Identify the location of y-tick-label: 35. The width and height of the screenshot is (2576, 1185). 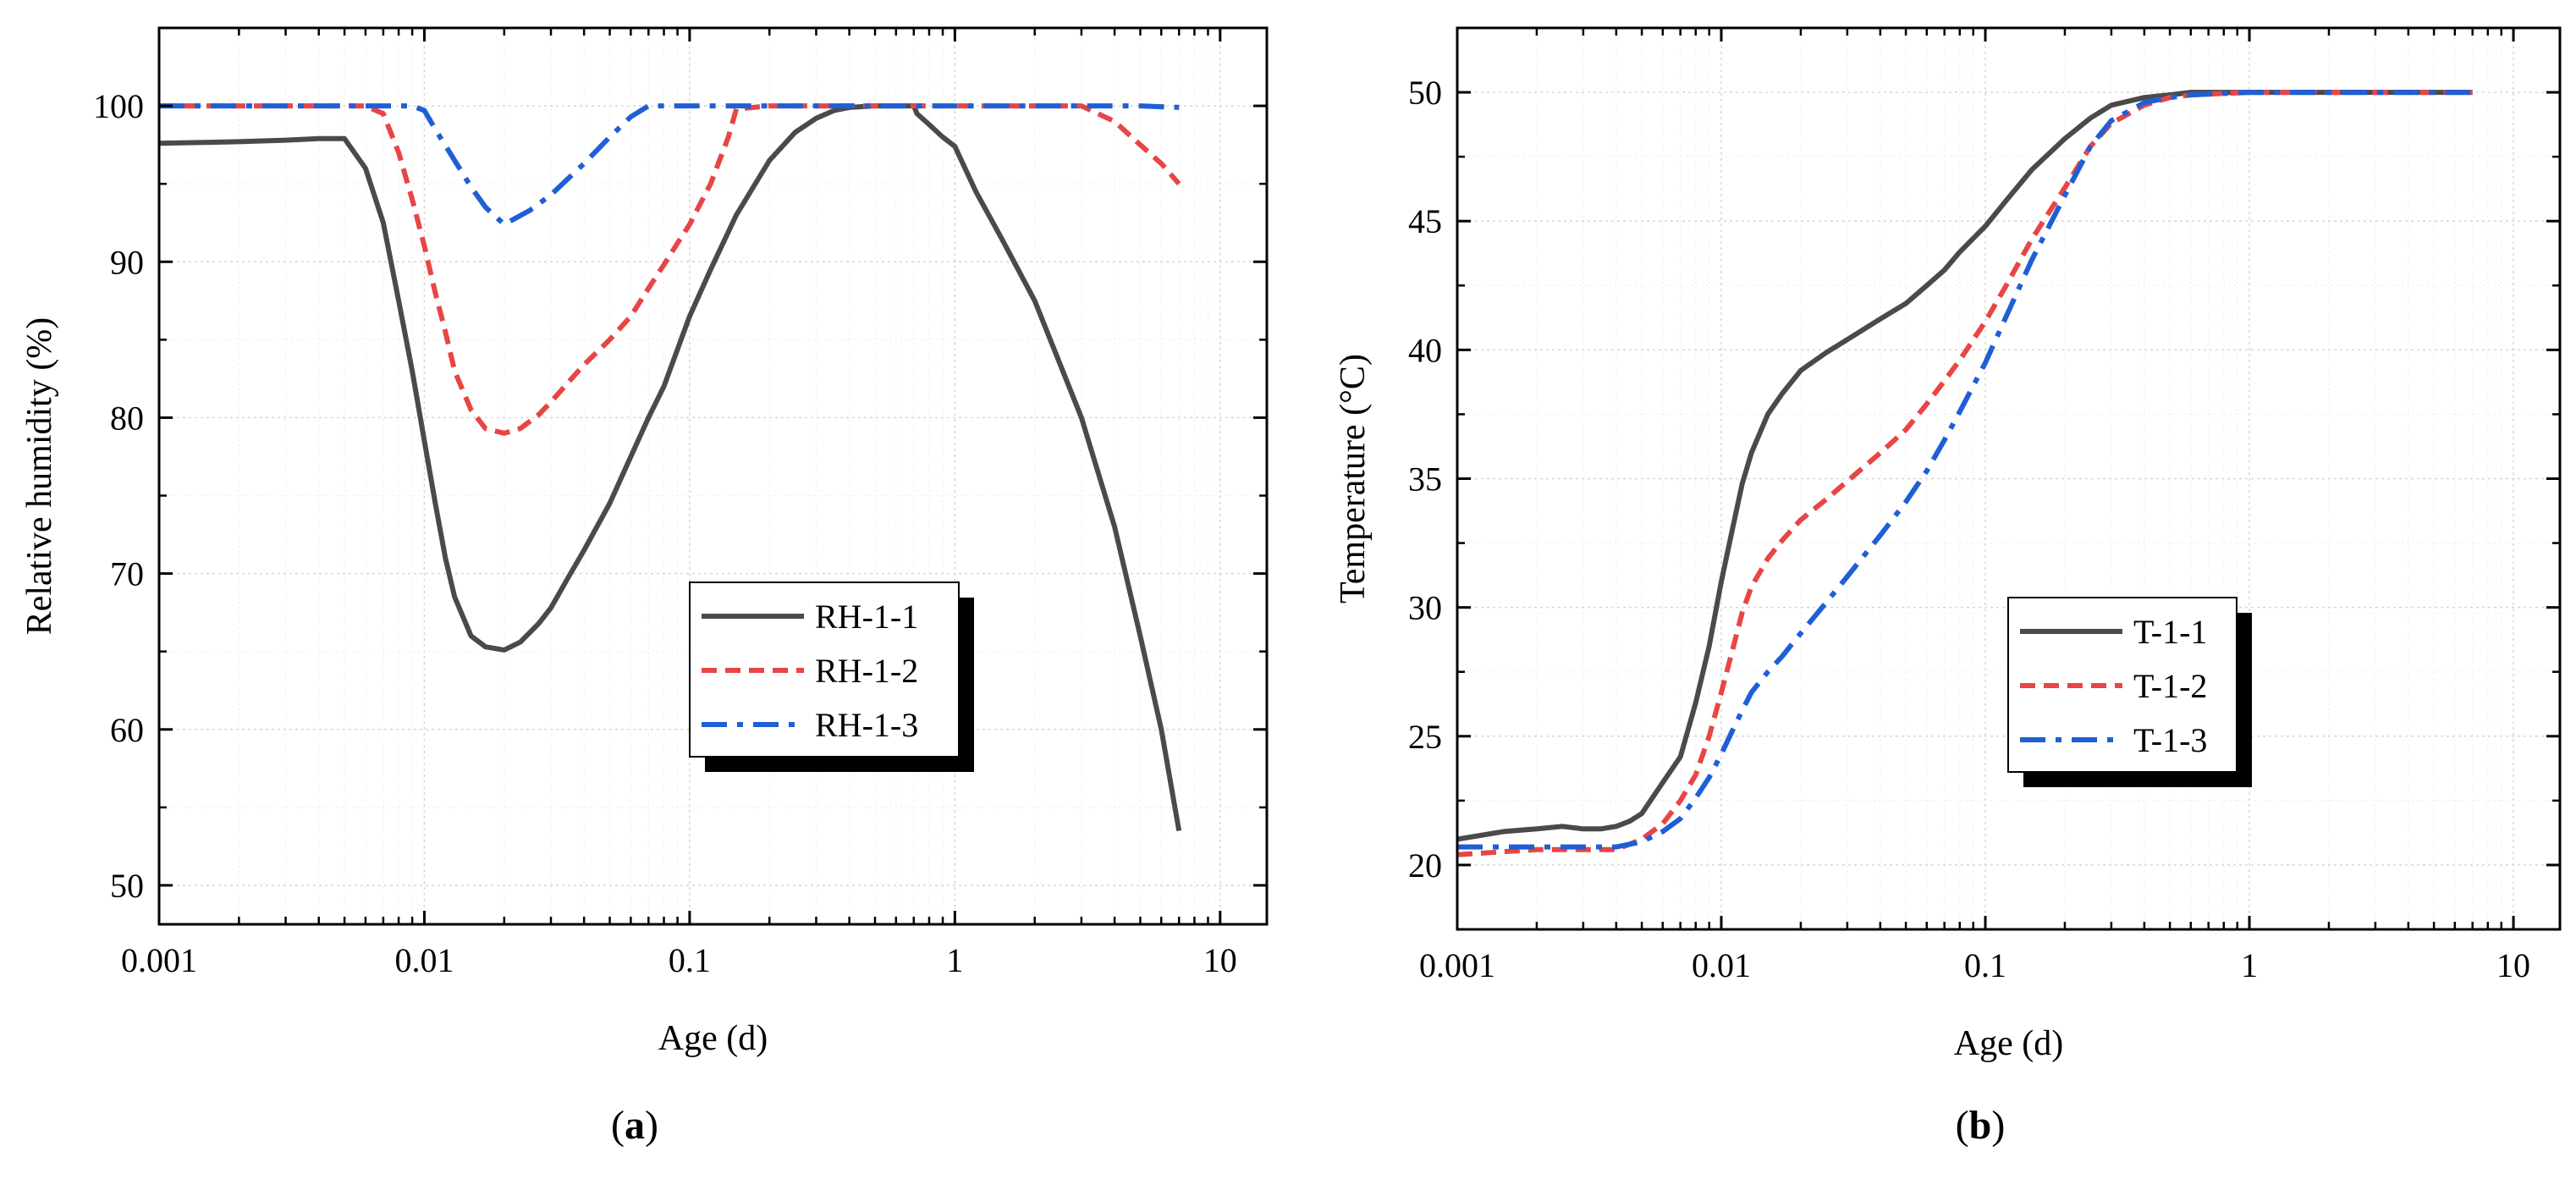
(1425, 479).